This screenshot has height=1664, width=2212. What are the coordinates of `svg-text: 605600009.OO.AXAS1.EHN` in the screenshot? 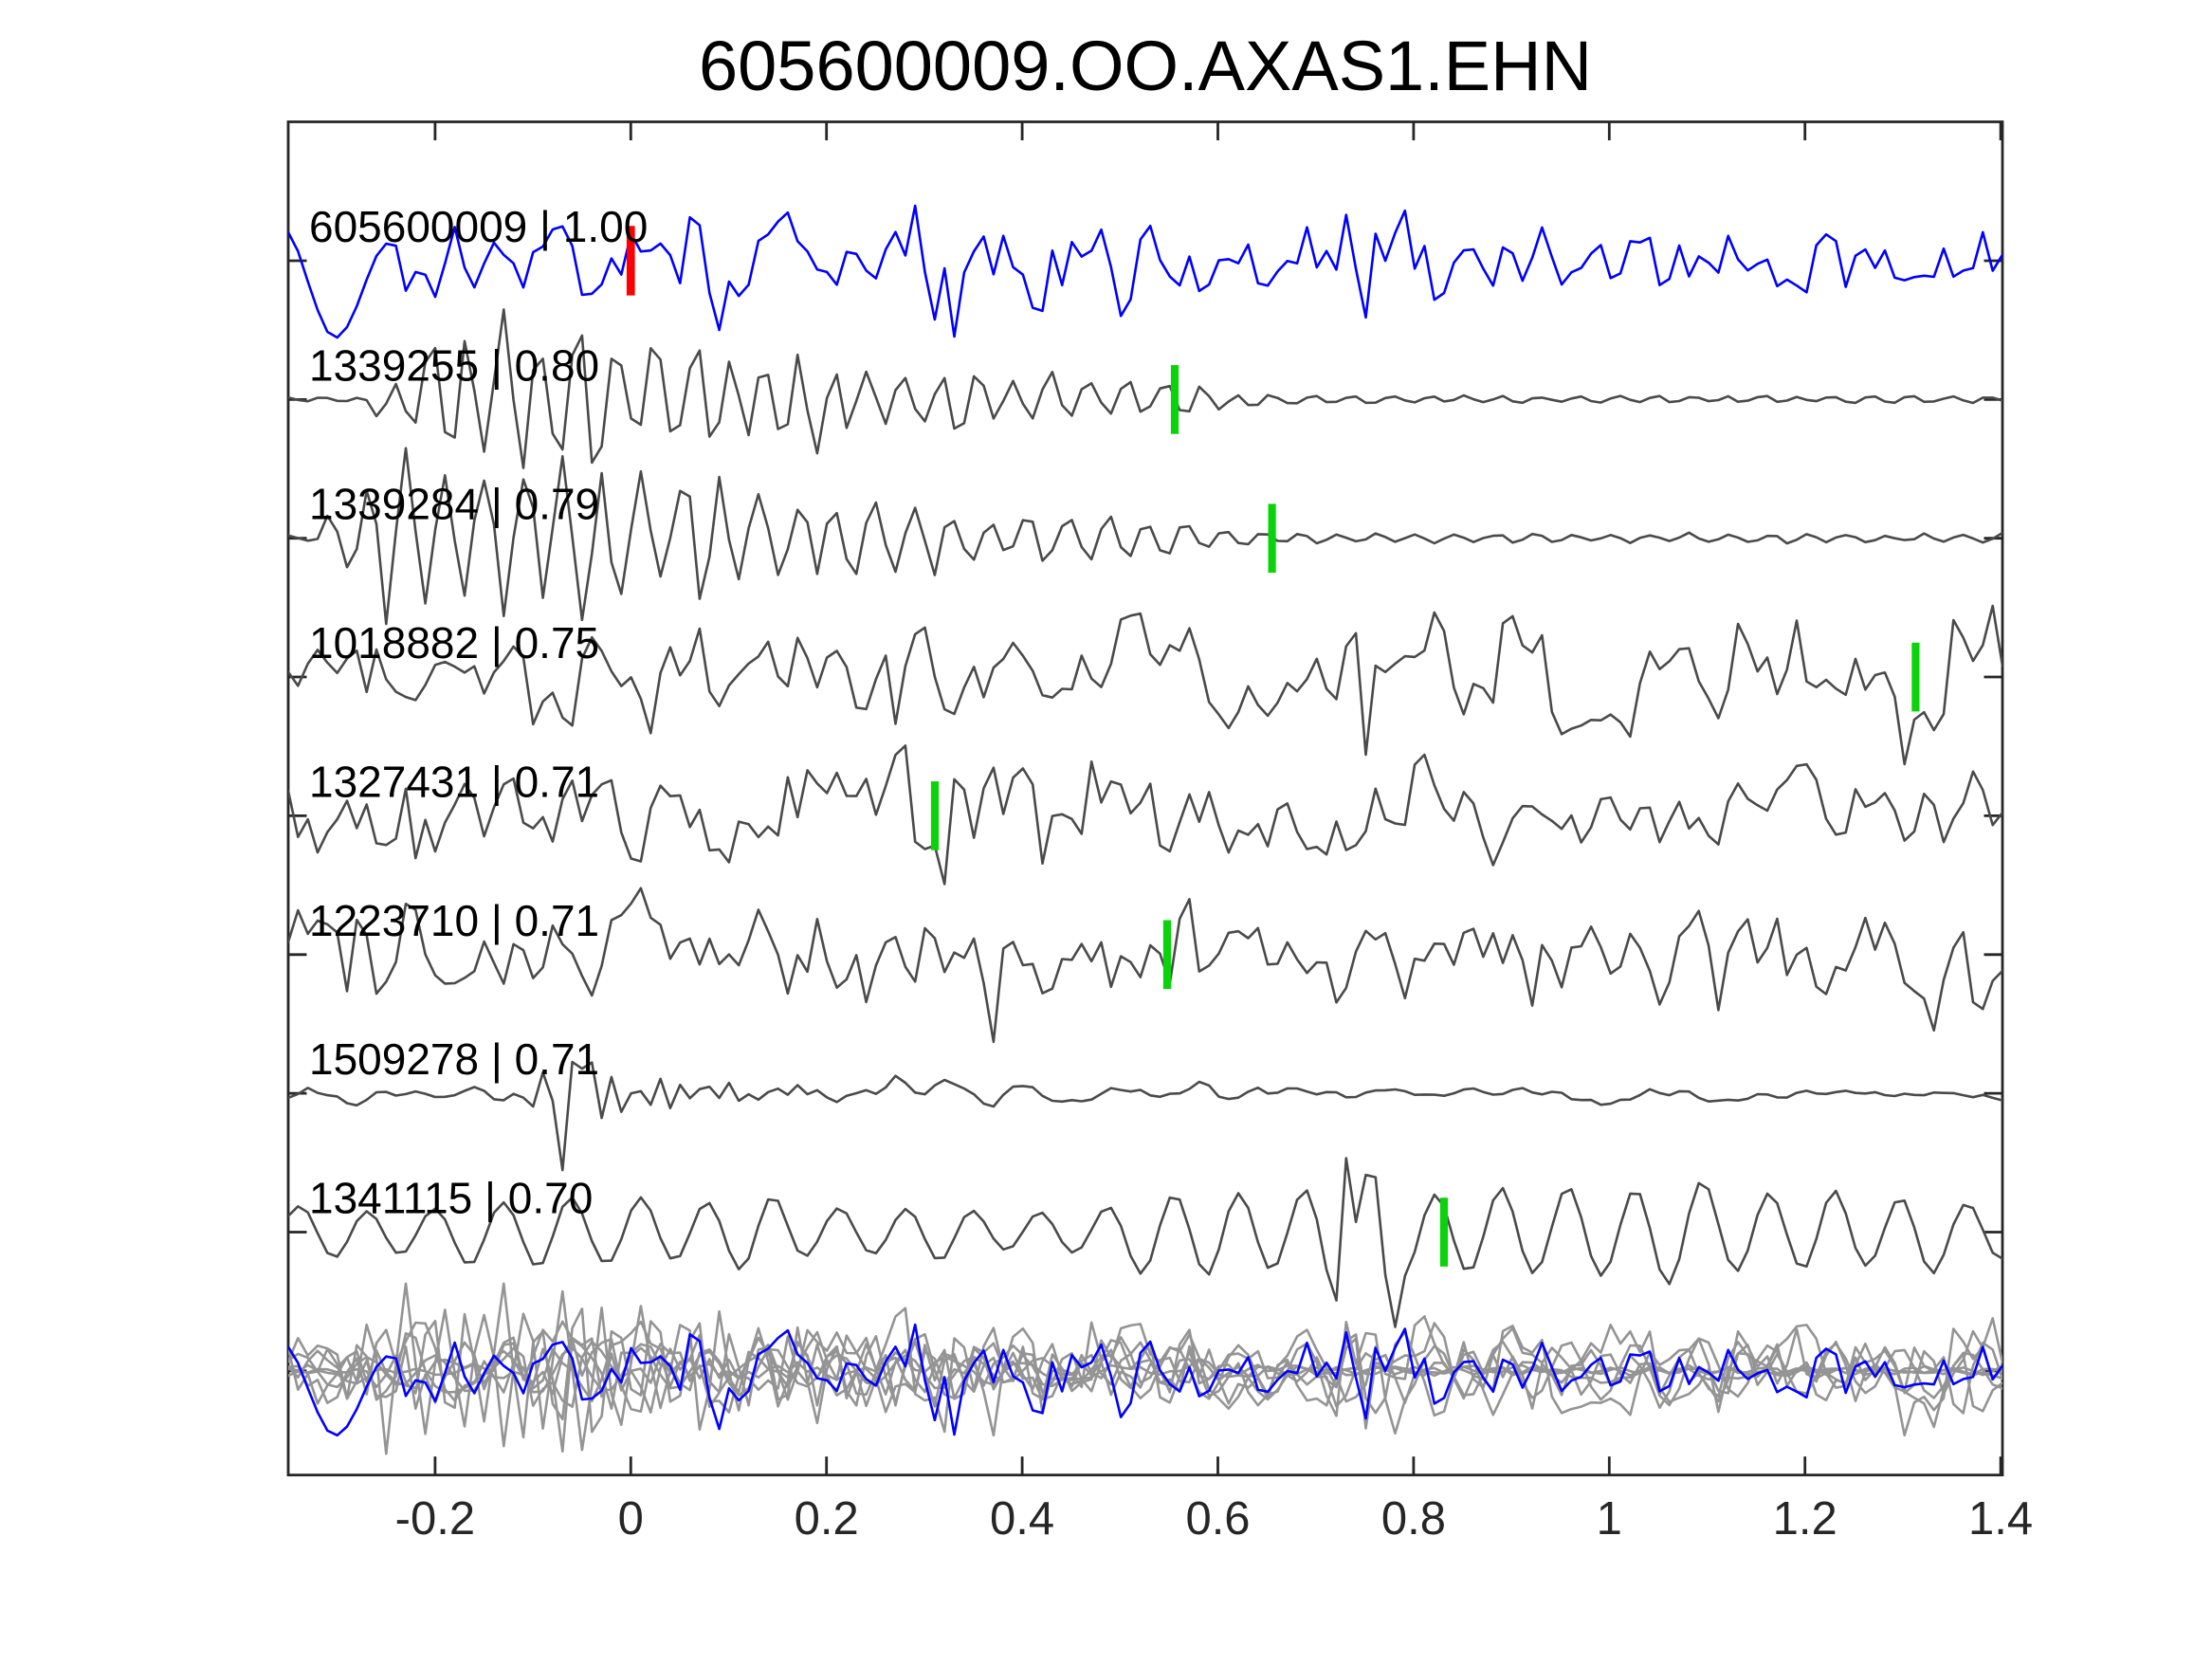 It's located at (1145, 66).